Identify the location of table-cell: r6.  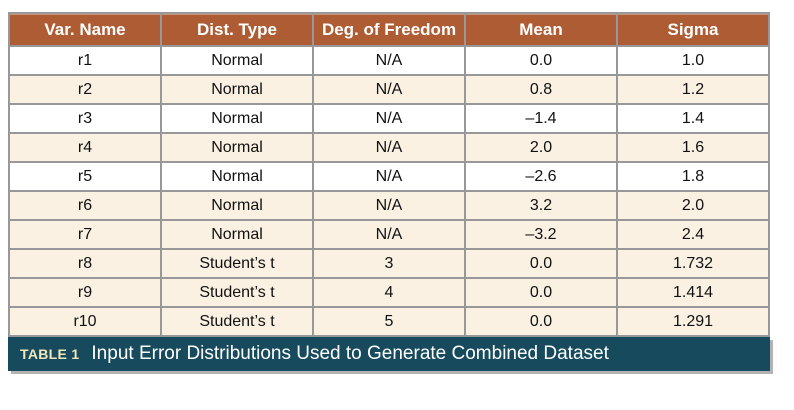
(85, 205).